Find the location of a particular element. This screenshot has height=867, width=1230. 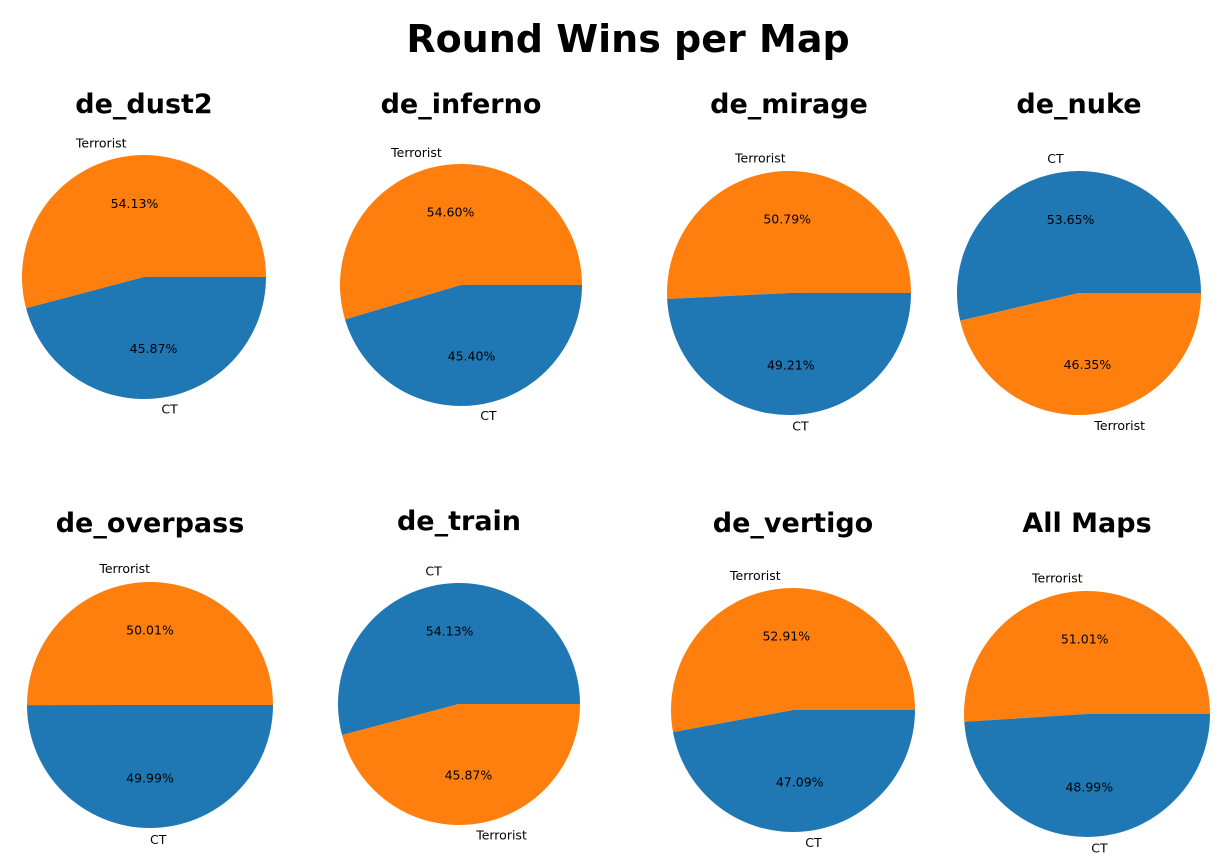

pie-title: de_dust2 is located at coordinates (143, 104).